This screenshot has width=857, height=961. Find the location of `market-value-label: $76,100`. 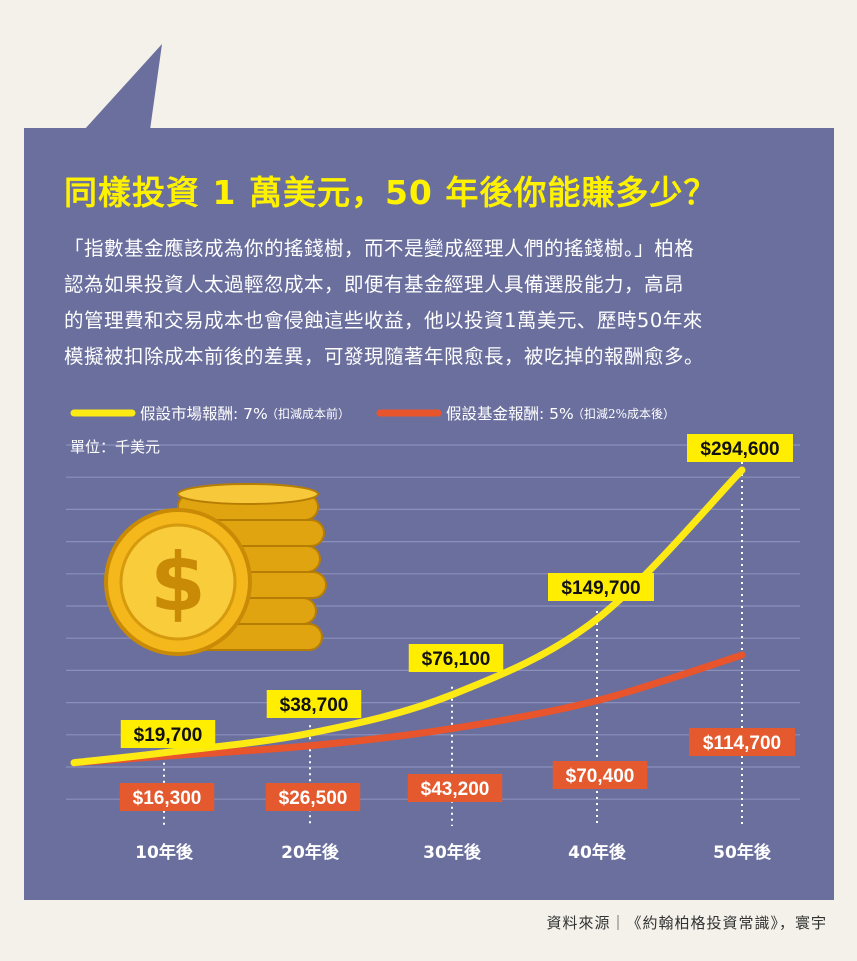

market-value-label: $76,100 is located at coordinates (456, 658).